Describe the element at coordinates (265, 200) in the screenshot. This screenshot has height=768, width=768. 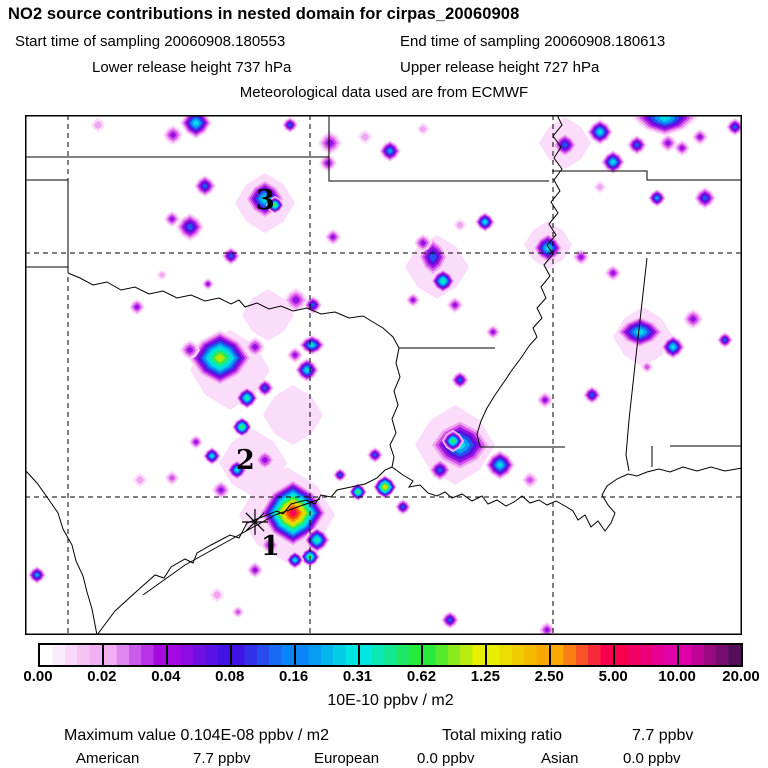
I see `receptor-label-3: 3` at that location.